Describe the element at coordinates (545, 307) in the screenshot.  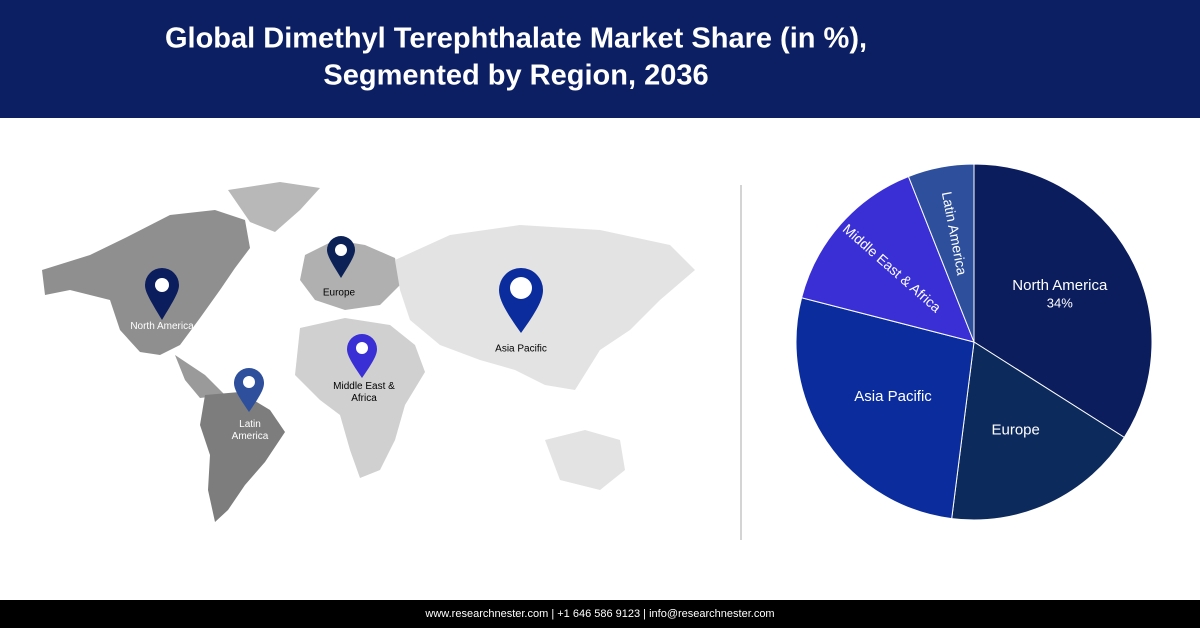
I see `asia` at that location.